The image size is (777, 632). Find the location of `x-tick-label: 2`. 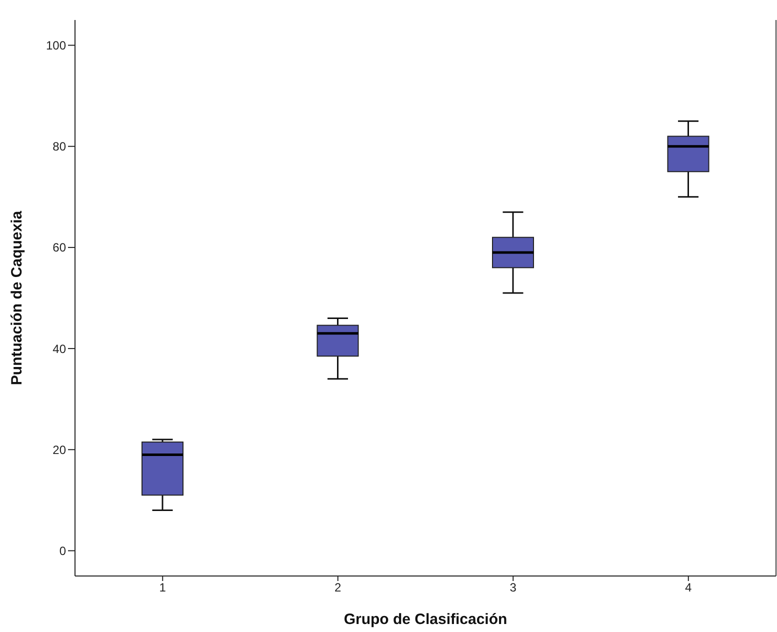

x-tick-label: 2 is located at coordinates (338, 587).